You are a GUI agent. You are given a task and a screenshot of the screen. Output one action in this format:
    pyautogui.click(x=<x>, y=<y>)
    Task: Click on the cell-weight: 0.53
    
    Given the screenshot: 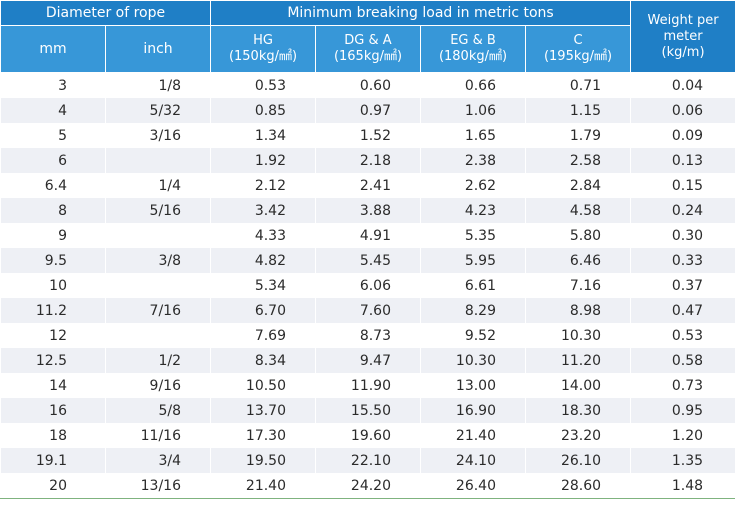 What is the action you would take?
    pyautogui.click(x=682, y=335)
    